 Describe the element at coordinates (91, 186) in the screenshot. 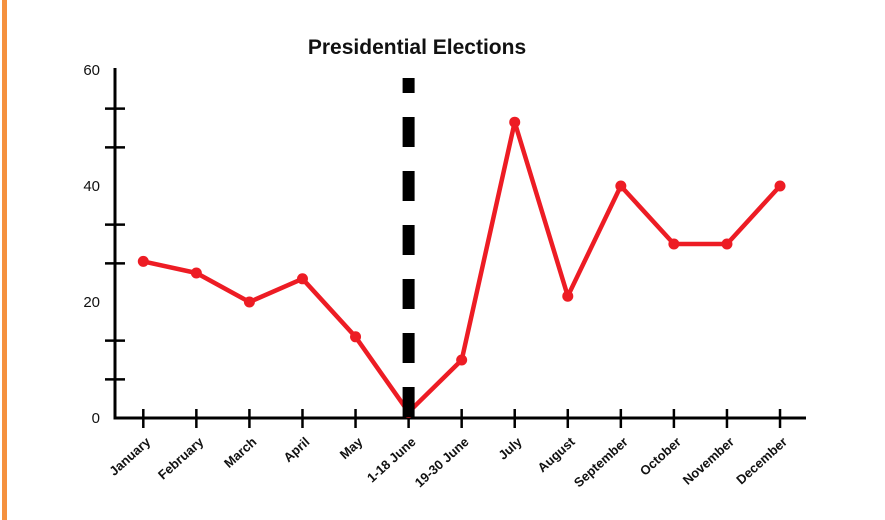

I see `y-axis-tick-label: 40` at that location.